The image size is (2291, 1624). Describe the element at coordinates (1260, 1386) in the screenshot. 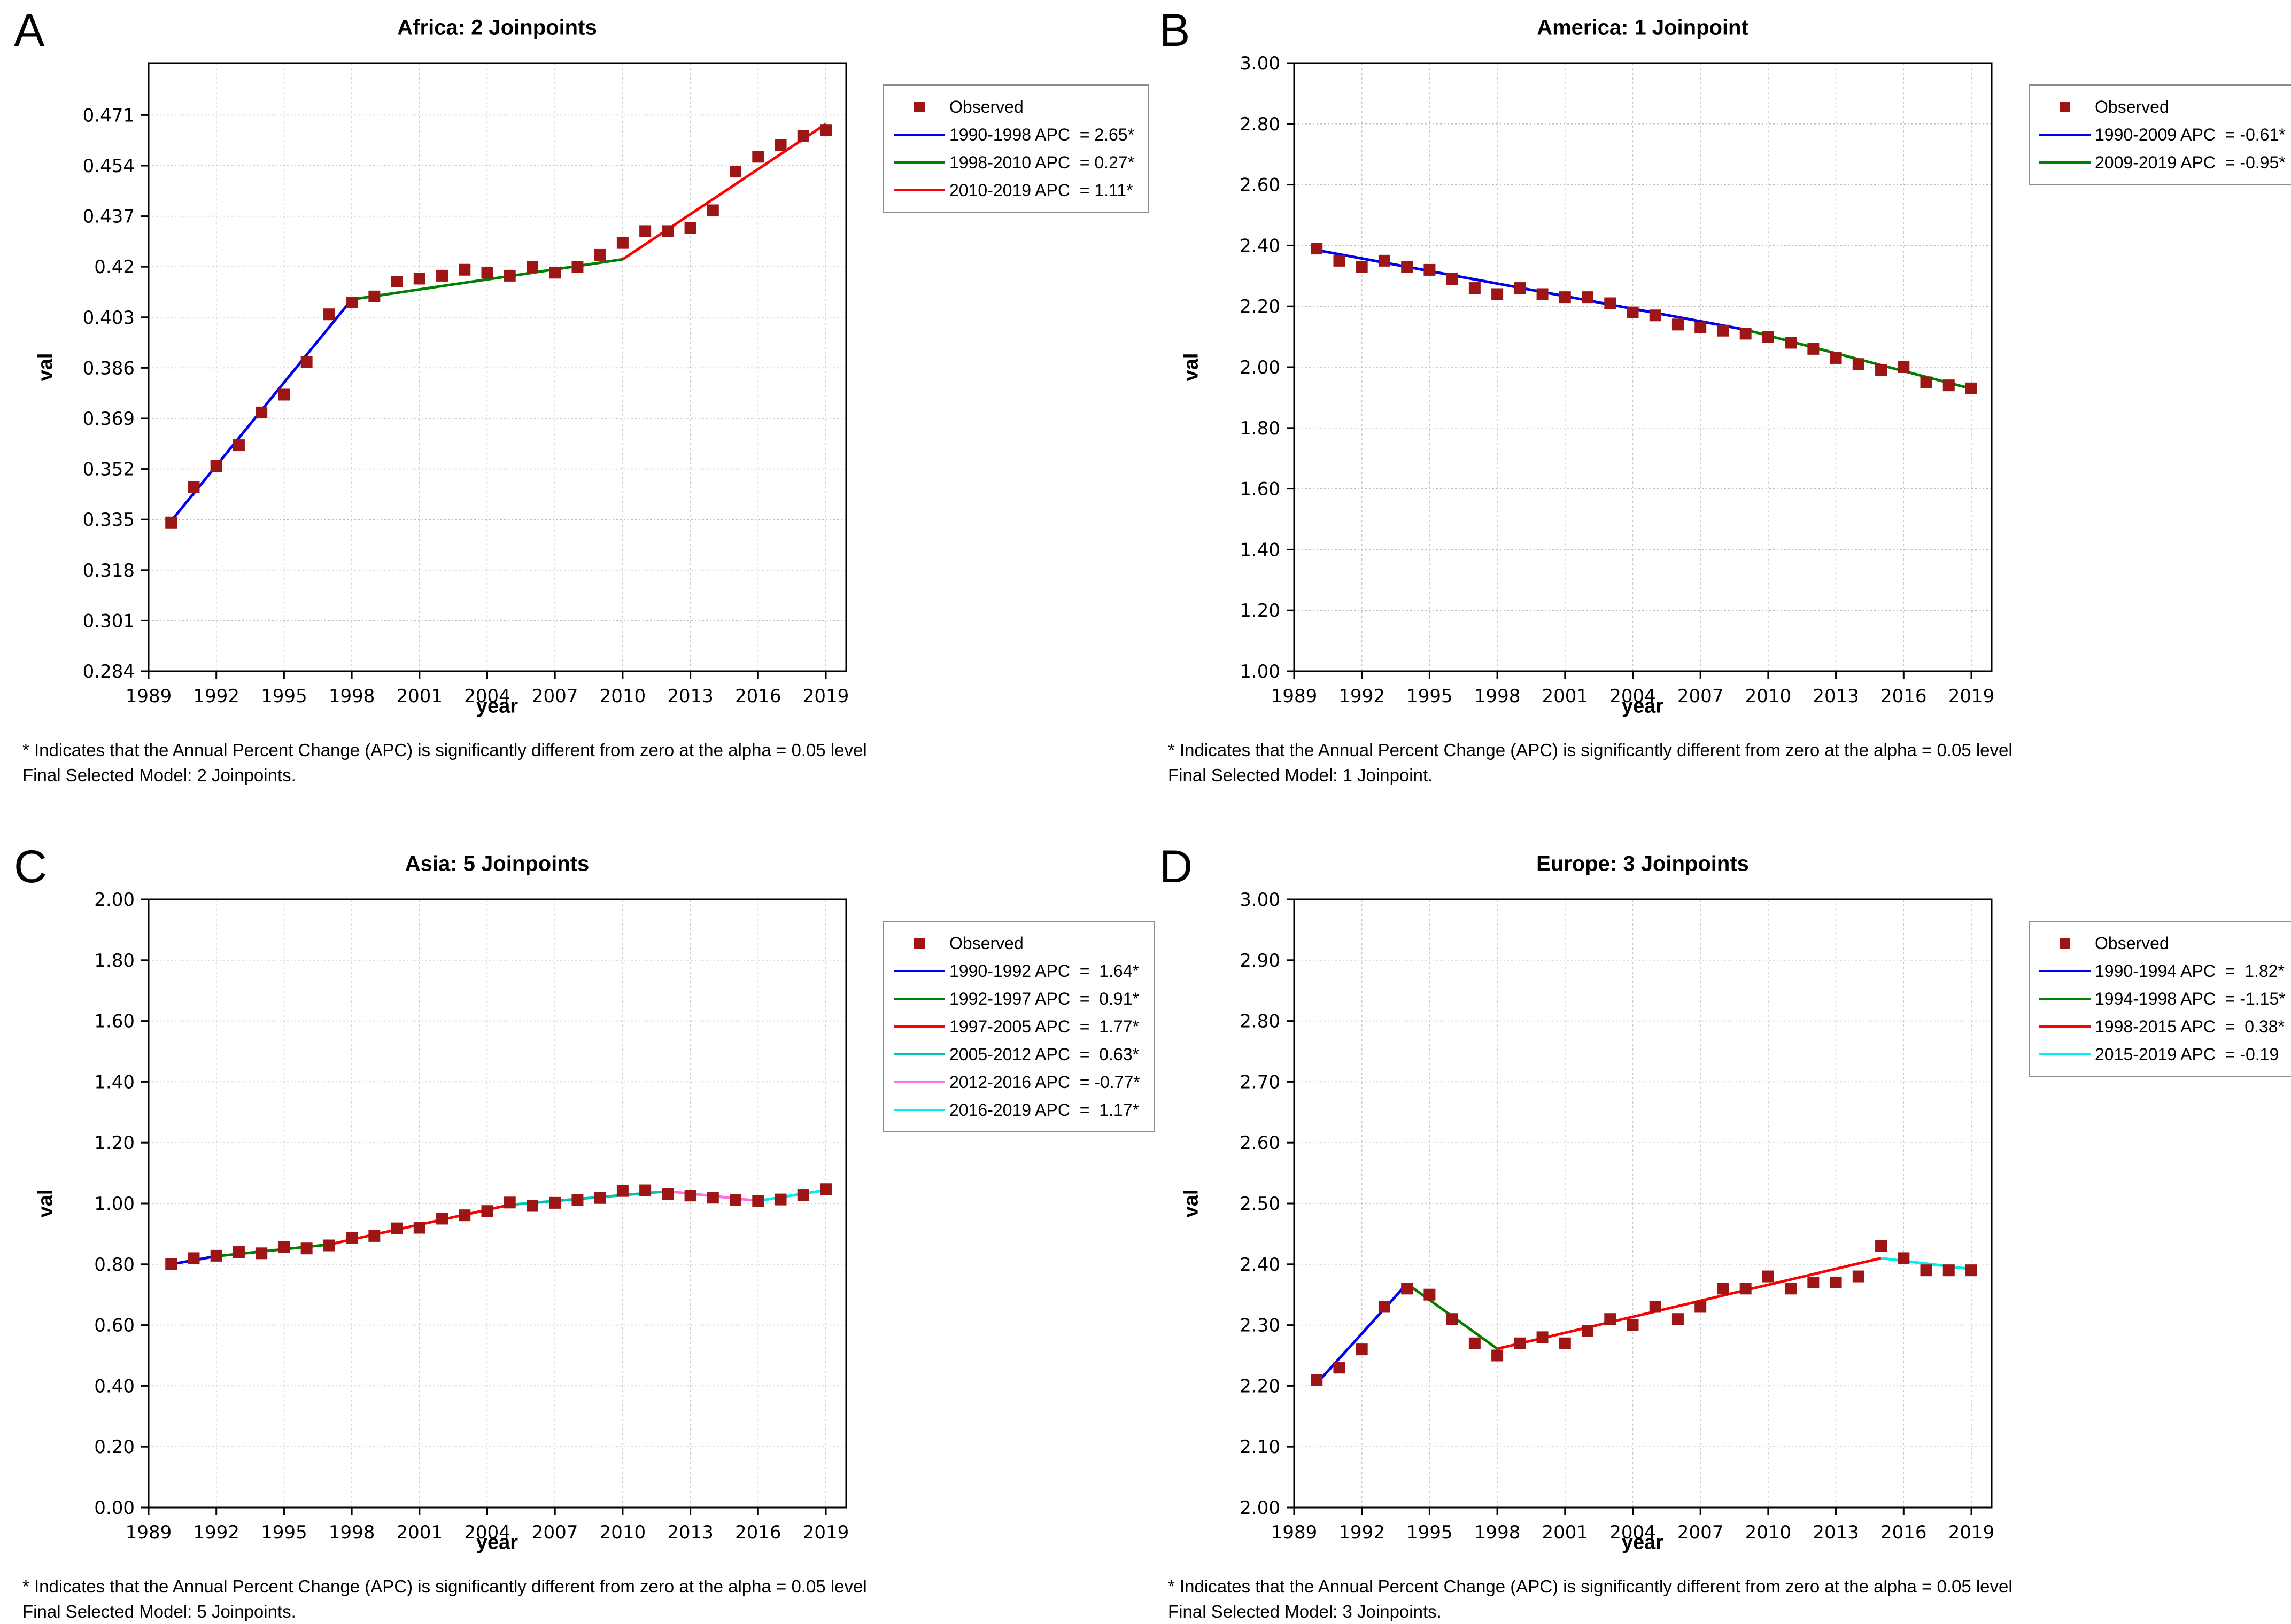

I see `y-tick-label: 2.20` at that location.